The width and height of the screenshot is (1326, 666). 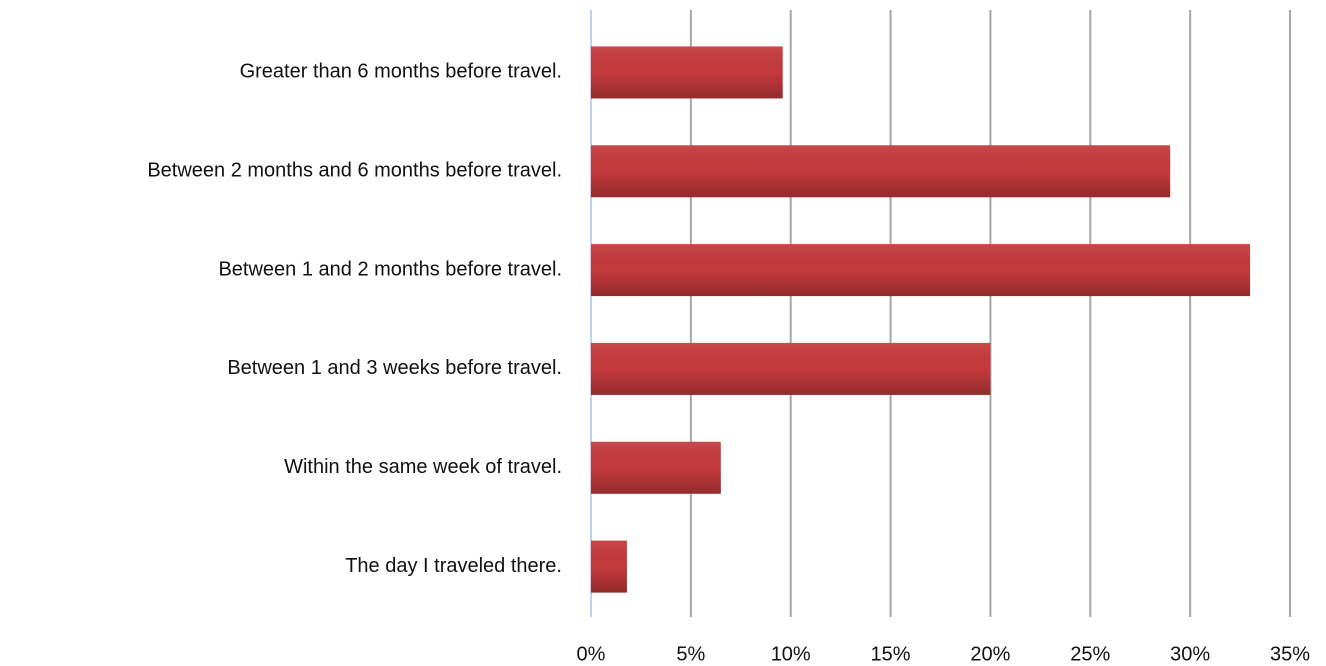 What do you see at coordinates (401, 72) in the screenshot?
I see `y-tick-label: Greater than 6 months before travel.` at bounding box center [401, 72].